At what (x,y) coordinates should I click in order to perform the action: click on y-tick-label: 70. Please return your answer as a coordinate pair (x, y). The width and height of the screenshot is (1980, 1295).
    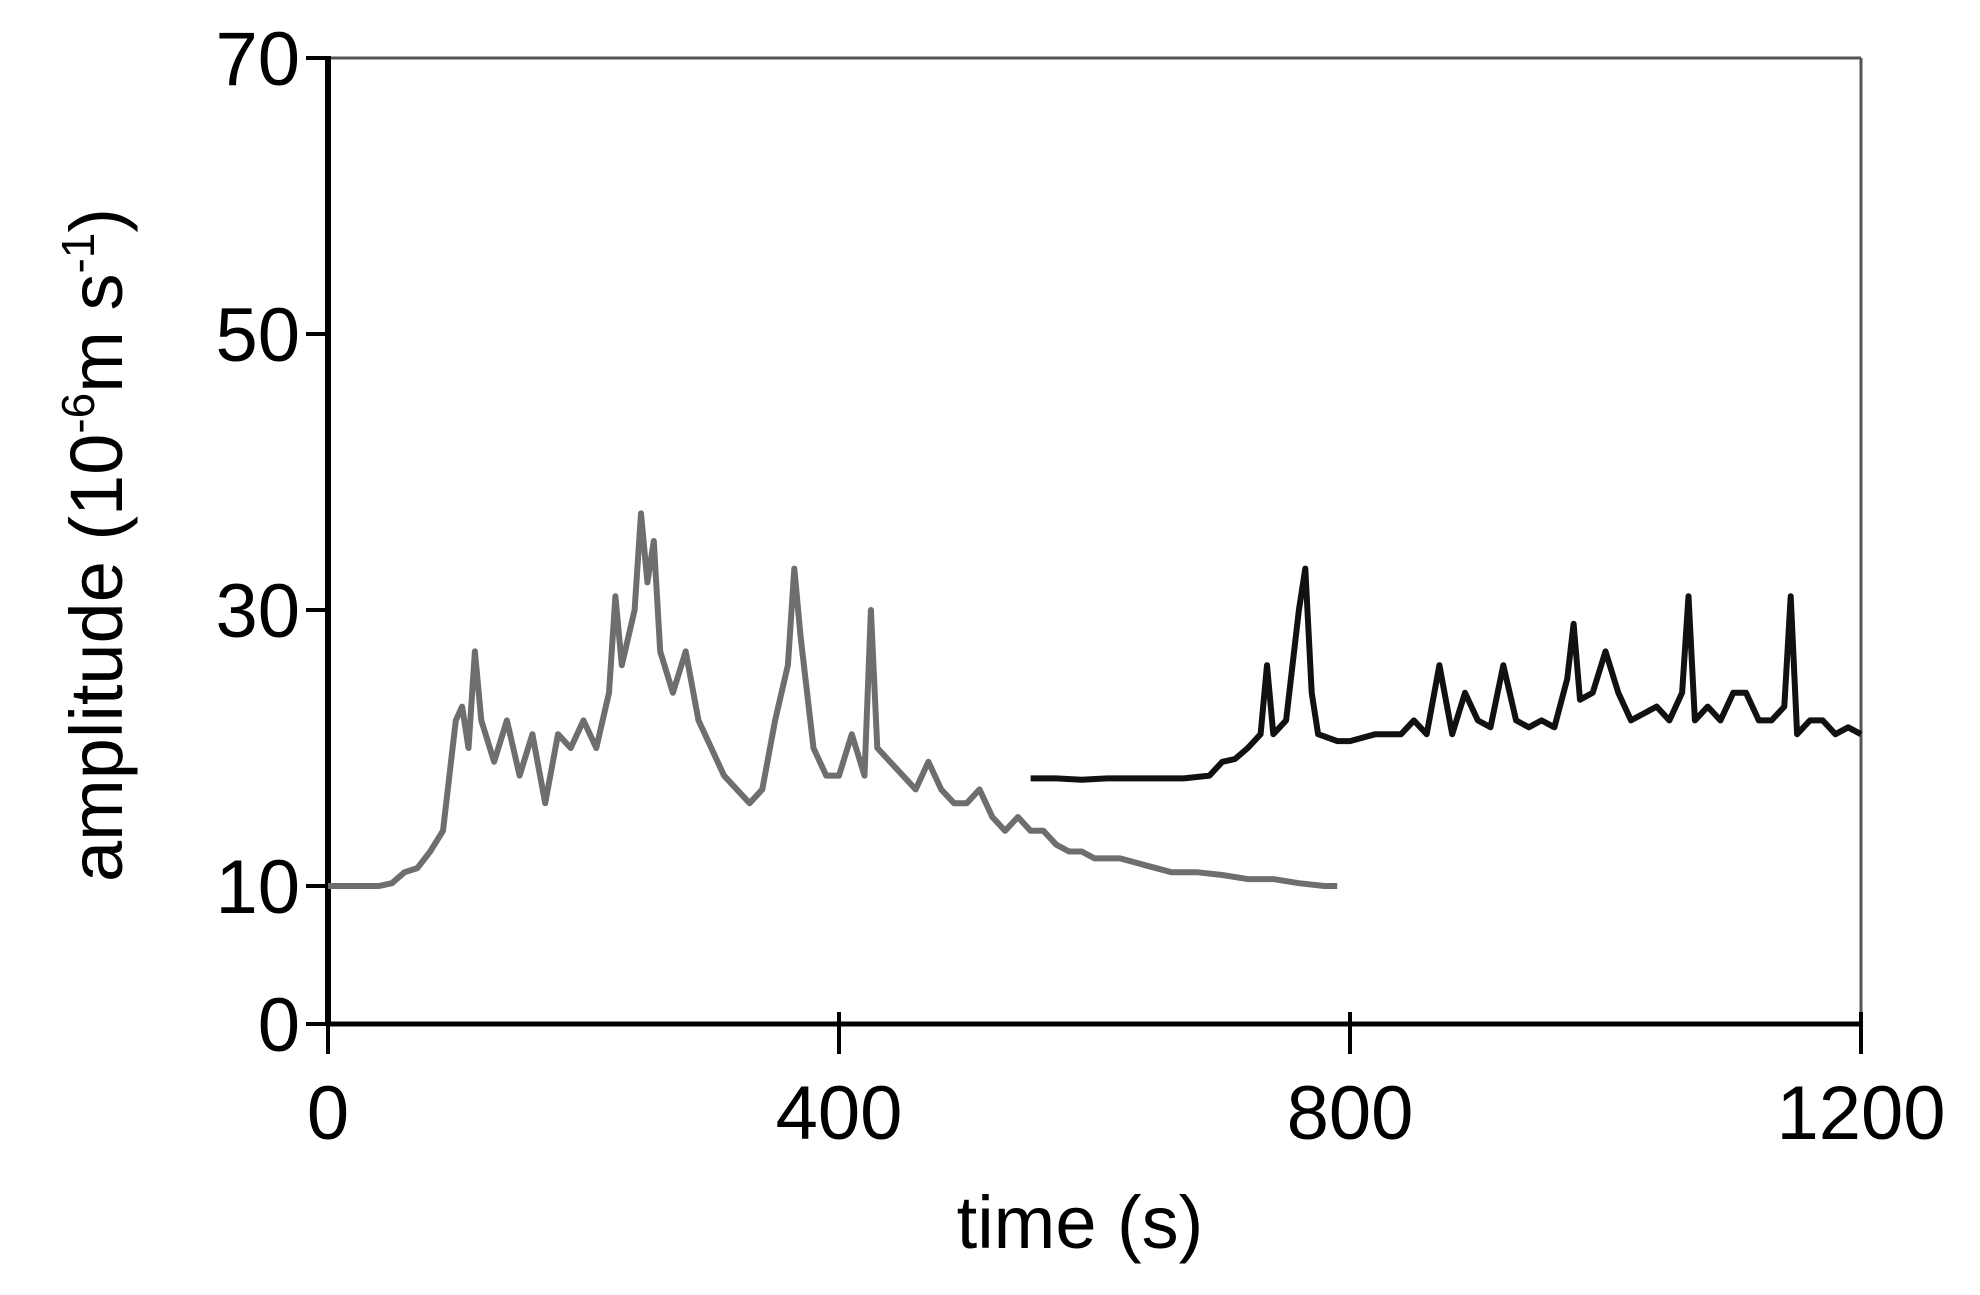
    Looking at the image, I should click on (257, 59).